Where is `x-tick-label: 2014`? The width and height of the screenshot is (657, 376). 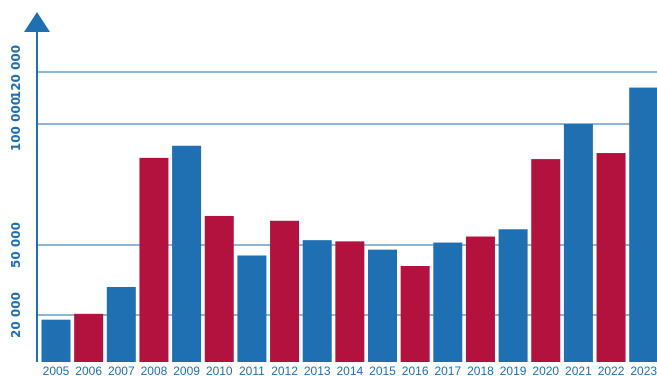
x-tick-label: 2014 is located at coordinates (349, 370).